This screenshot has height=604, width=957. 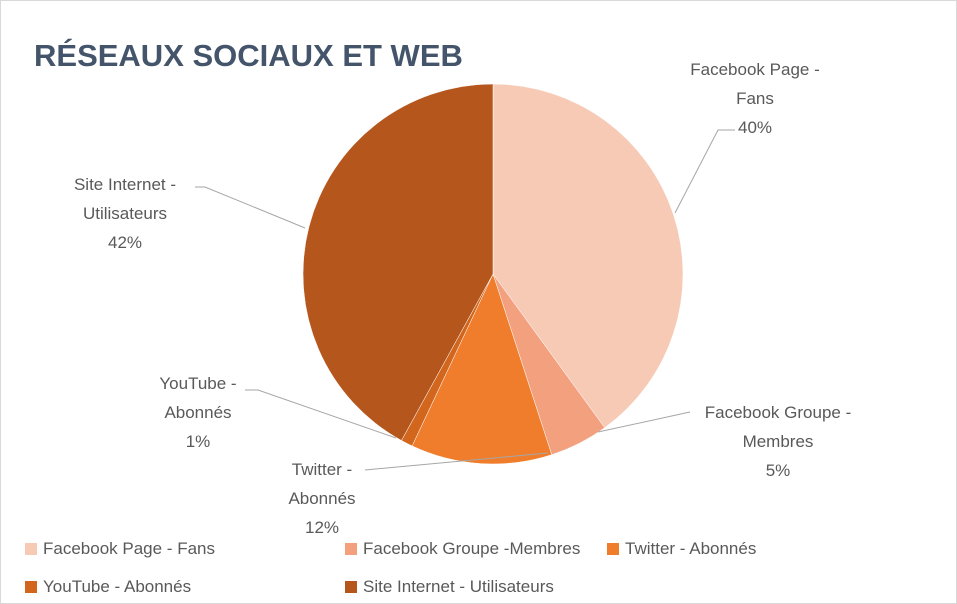 I want to click on data-label-value: 42%, so click(x=125, y=242).